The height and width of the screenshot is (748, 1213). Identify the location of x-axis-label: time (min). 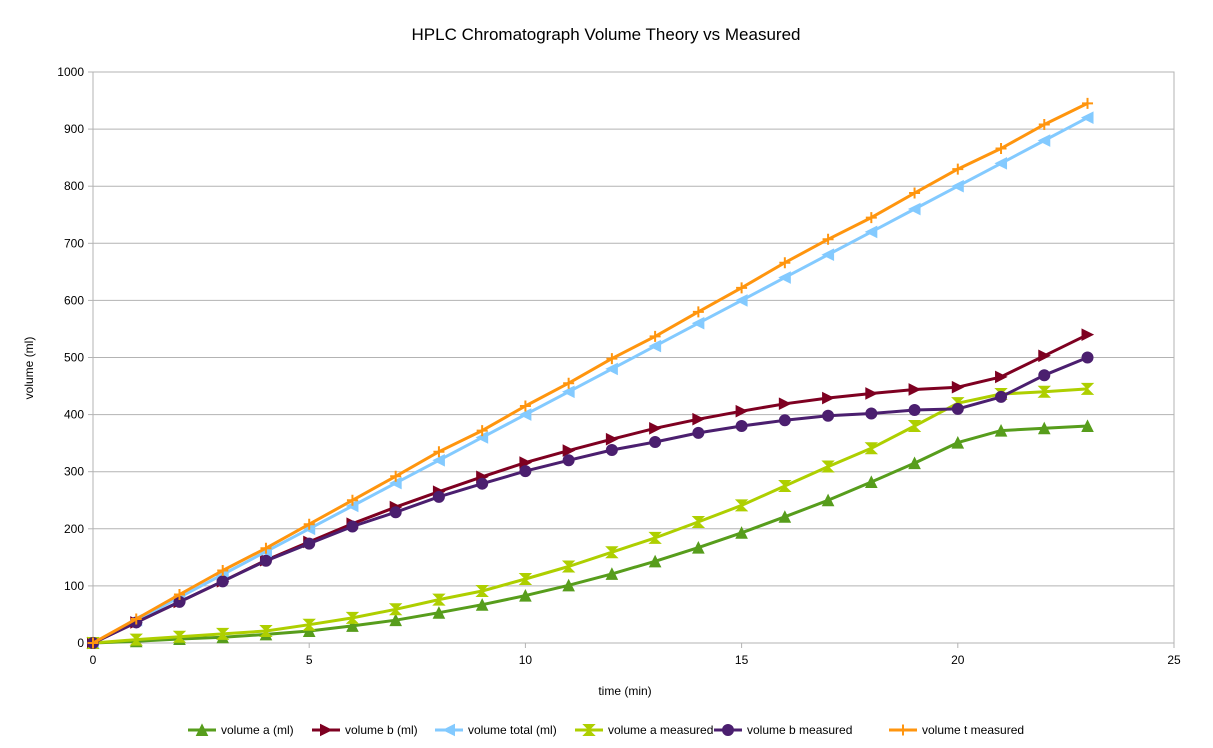
(624, 691).